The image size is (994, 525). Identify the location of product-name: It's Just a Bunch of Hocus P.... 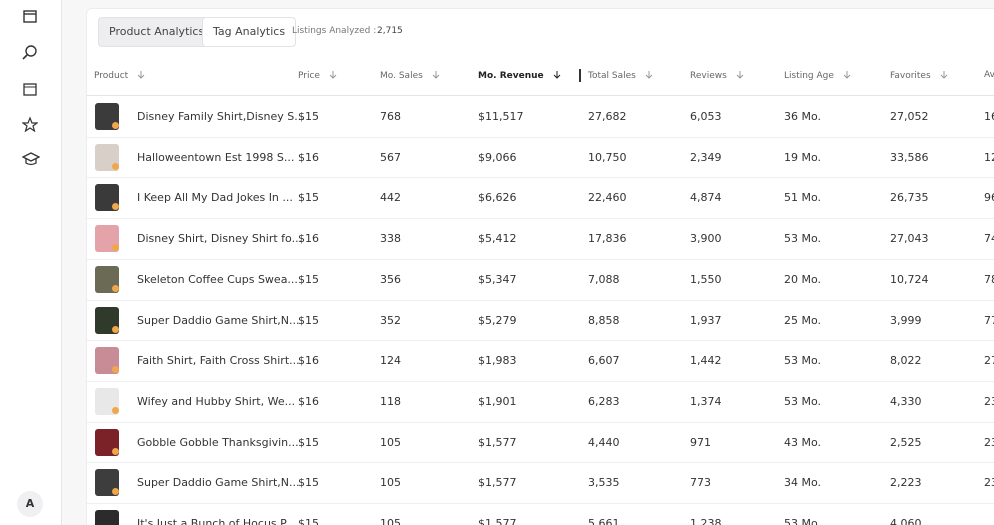
(216, 521).